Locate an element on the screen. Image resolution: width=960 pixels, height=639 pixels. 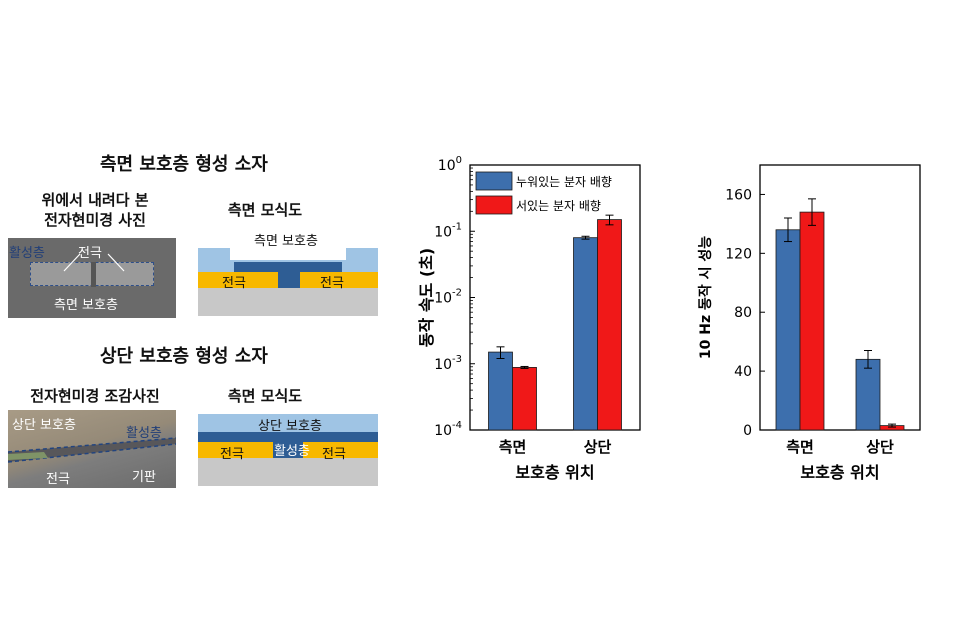
y-tick-label: 10-3 is located at coordinates (448, 363).